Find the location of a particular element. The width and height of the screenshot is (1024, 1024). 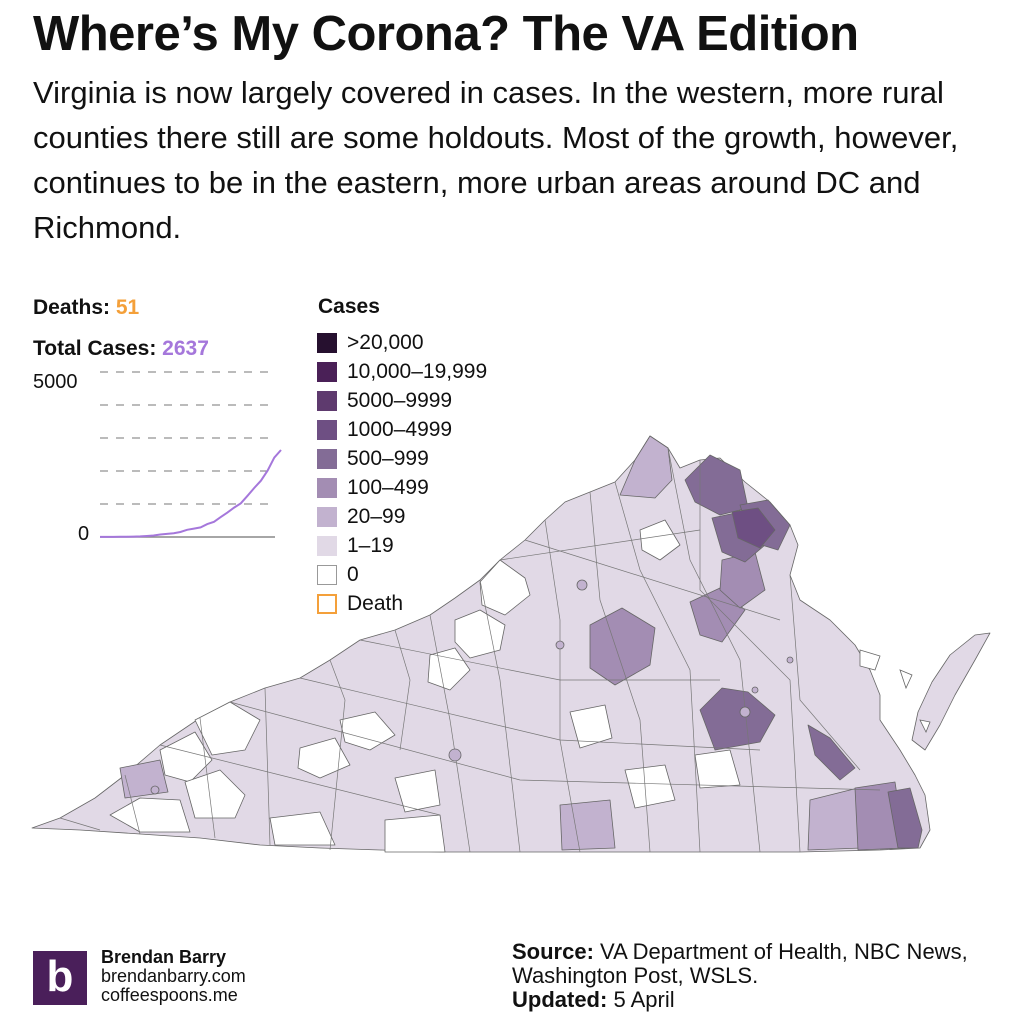

legend-item: 20–99 is located at coordinates (402, 516).